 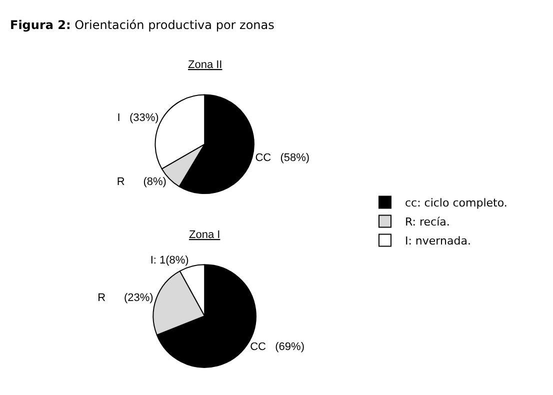 What do you see at coordinates (142, 25) in the screenshot?
I see `chart-title: Figura 2: Orientación productiva por zonas` at bounding box center [142, 25].